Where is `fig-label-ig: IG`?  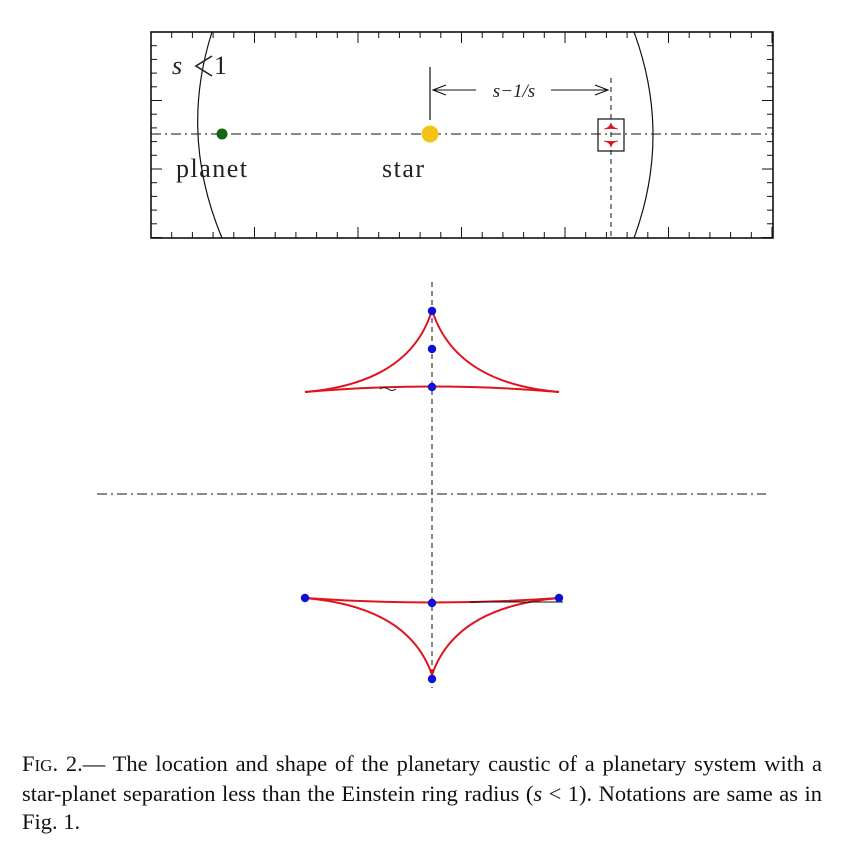
fig-label-ig: IG is located at coordinates (43, 765).